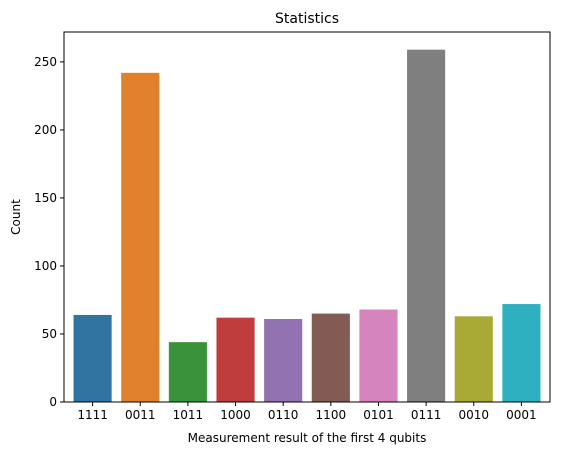 The height and width of the screenshot is (459, 571). I want to click on x-tick-label-1100: 1100, so click(331, 415).